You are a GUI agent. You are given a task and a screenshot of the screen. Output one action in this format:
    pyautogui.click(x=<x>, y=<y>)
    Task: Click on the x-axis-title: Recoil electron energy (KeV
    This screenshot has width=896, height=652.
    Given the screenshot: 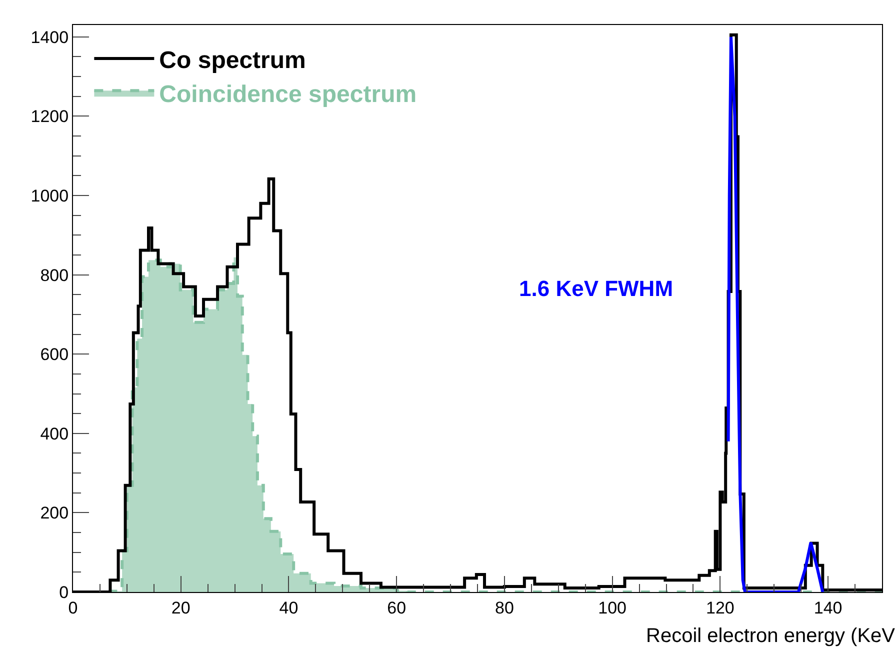 What is the action you would take?
    pyautogui.click(x=771, y=636)
    